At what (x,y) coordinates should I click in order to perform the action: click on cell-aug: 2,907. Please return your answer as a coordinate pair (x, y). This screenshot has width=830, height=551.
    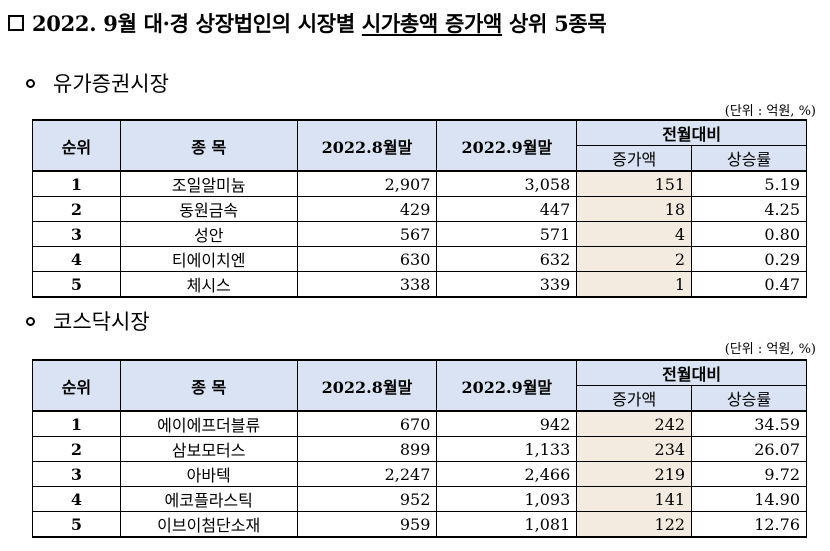
    Looking at the image, I should click on (367, 183).